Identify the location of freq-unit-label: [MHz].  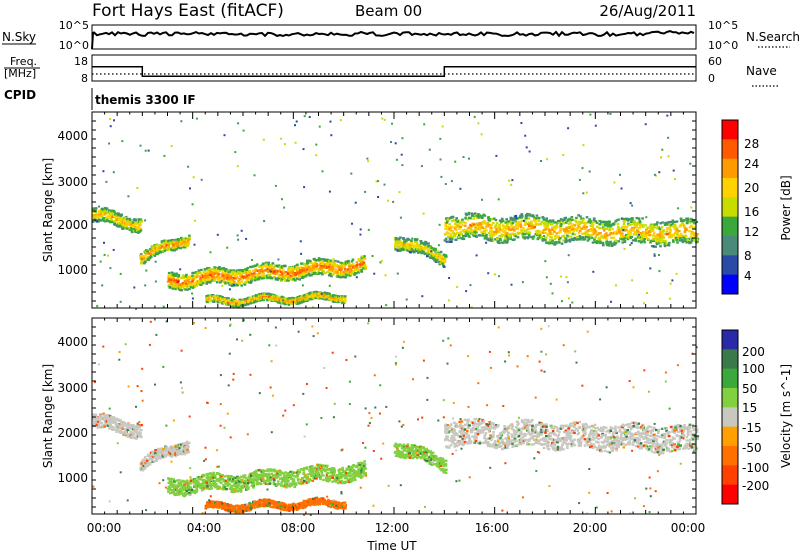
(20, 73).